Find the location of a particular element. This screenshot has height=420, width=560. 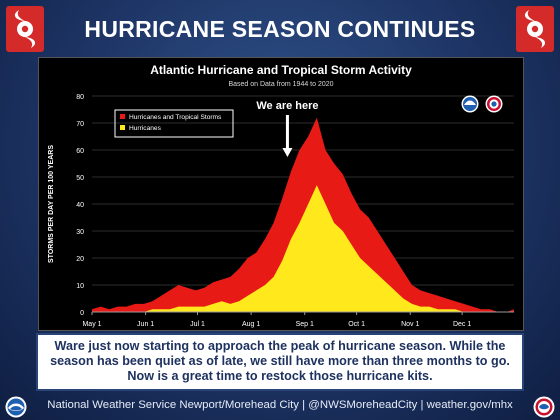

annotation-label: We are here is located at coordinates (287, 106).